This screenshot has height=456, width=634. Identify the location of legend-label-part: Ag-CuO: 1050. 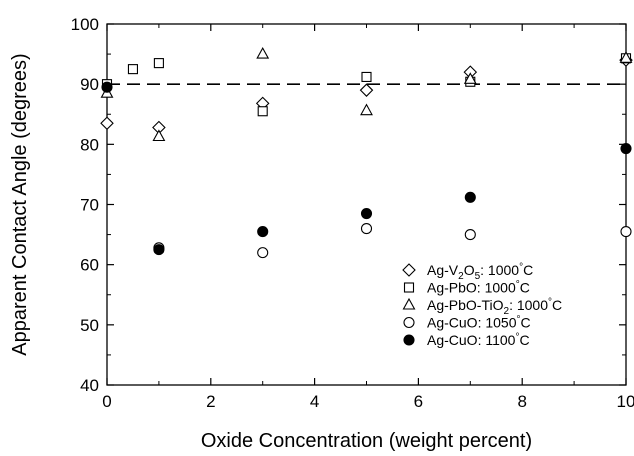
(472, 323).